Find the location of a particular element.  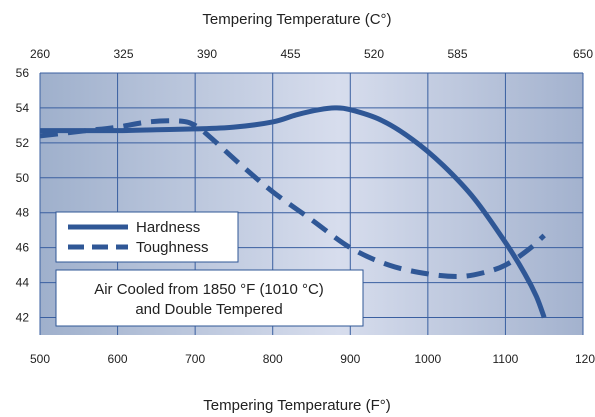

x-bottom-tick-label: 1100 is located at coordinates (506, 359).